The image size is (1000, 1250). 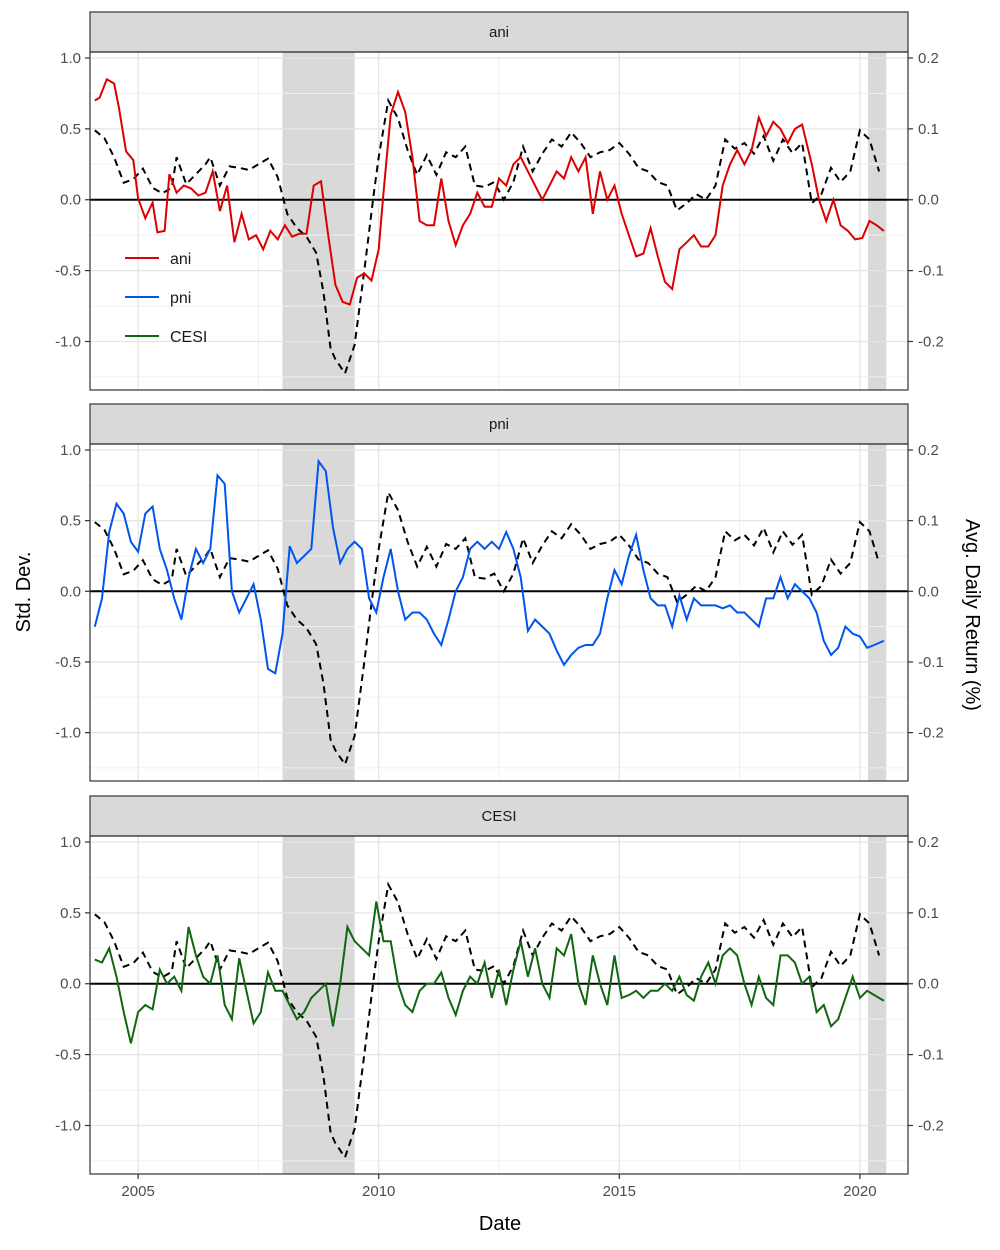 What do you see at coordinates (166, 298) in the screenshot?
I see `legend: ani pni CESI` at bounding box center [166, 298].